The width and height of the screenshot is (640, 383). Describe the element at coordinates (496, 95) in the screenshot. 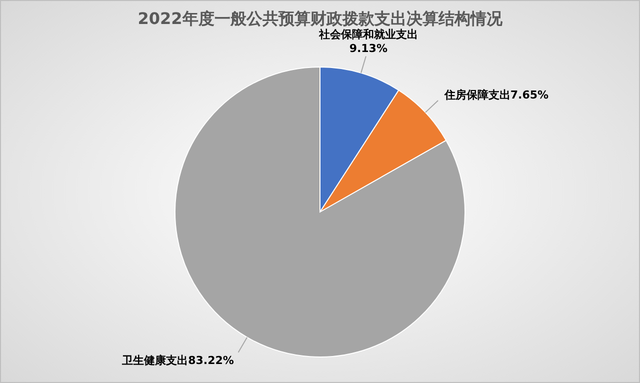

I see `slice-label: 住房保障支出7.65%` at that location.